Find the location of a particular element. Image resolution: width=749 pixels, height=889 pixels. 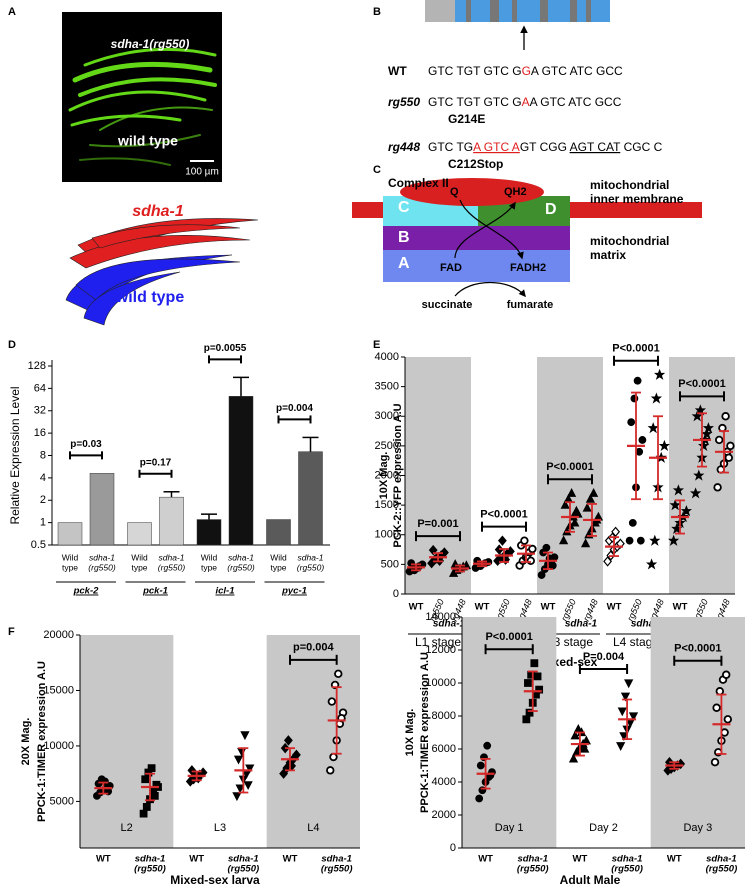

stage-label: L3 is located at coordinates (220, 828).